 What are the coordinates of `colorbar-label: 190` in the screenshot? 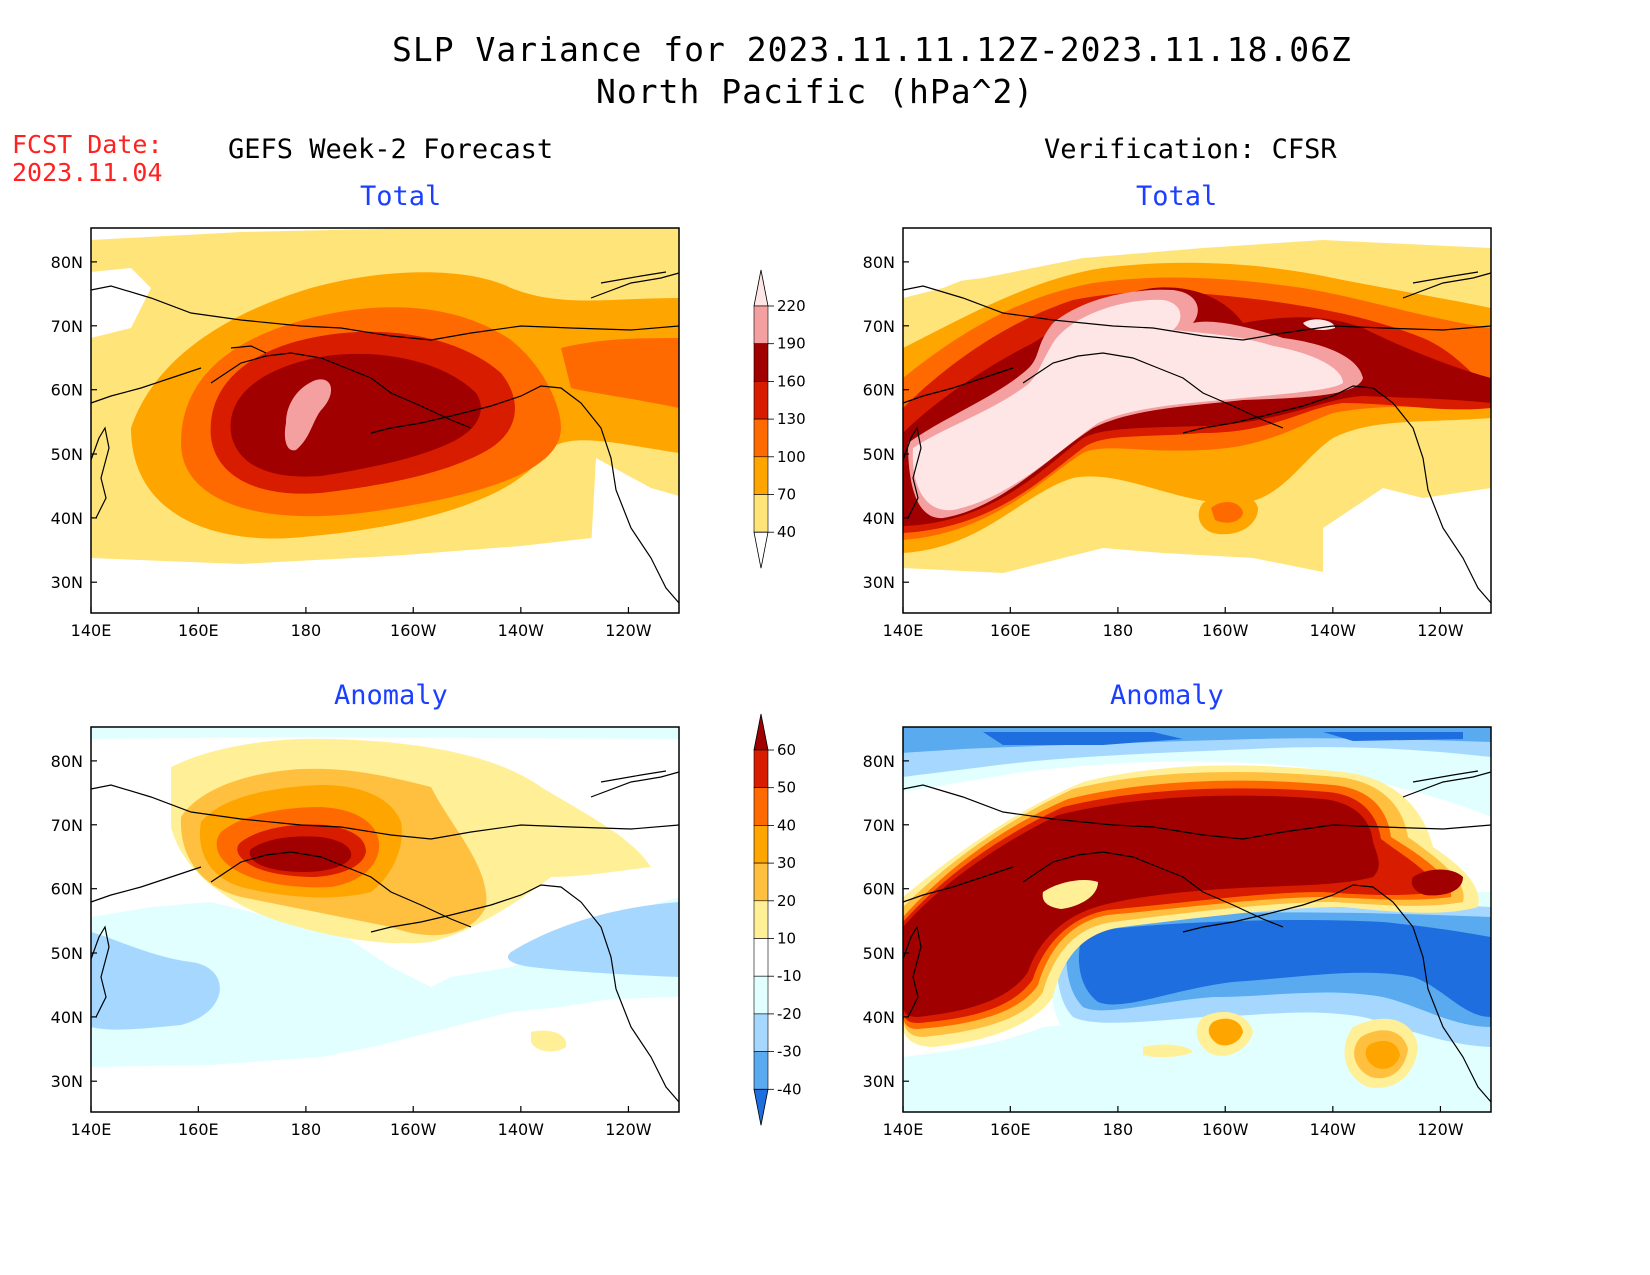 It's located at (791, 344).